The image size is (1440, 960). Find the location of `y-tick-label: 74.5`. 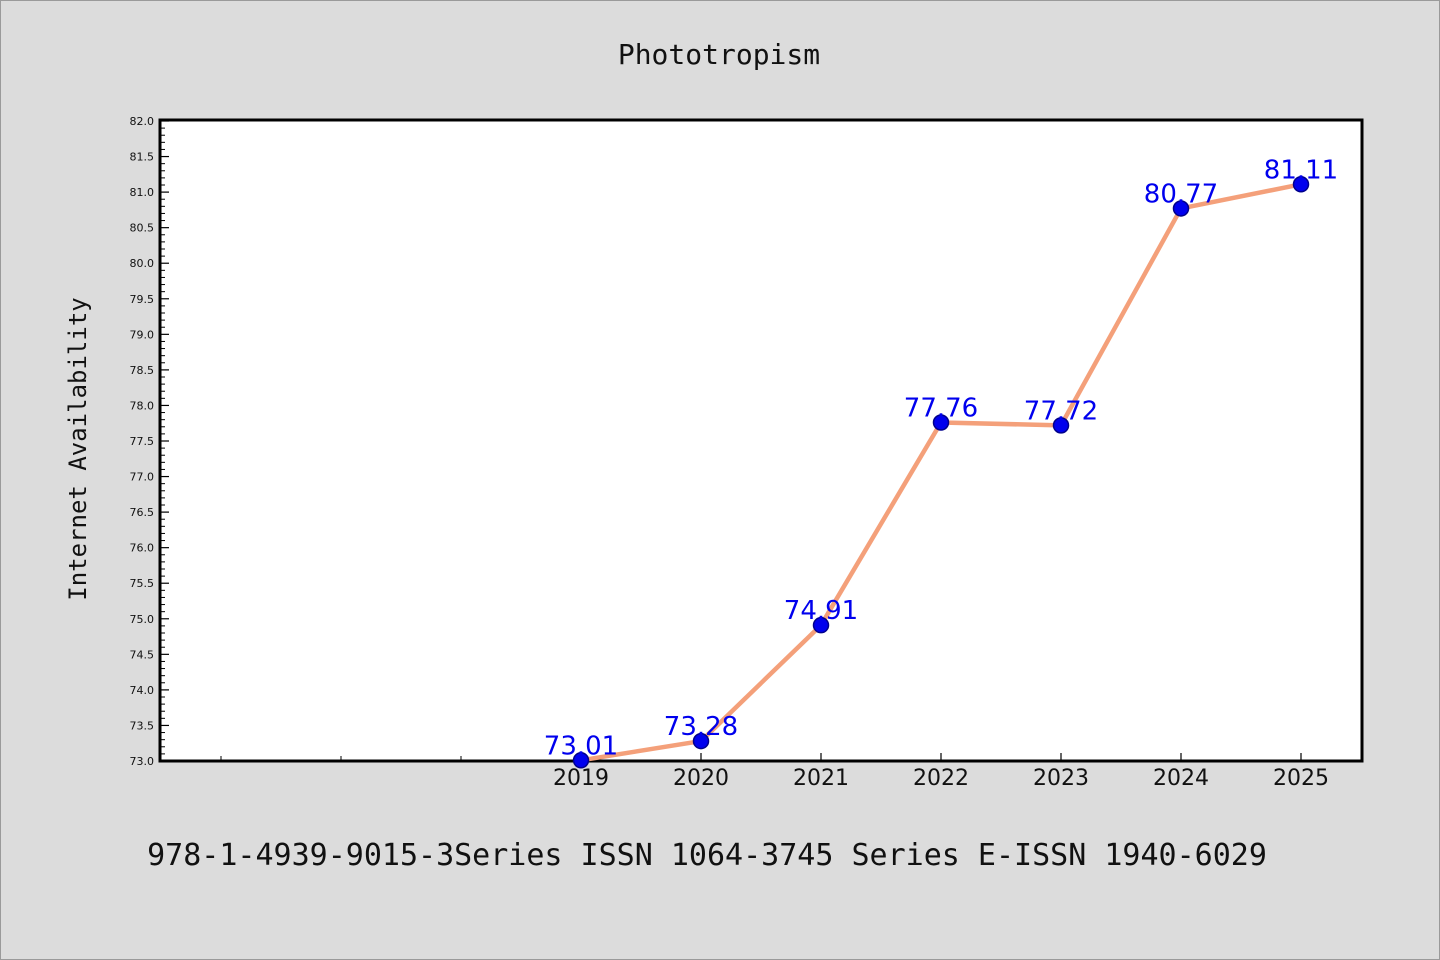

y-tick-label: 74.5 is located at coordinates (142, 654).